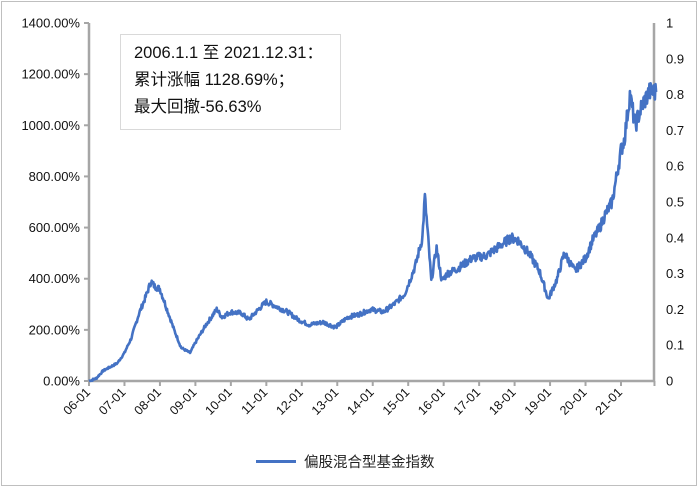 This screenshot has height=489, width=700. What do you see at coordinates (669, 381) in the screenshot?
I see `y2-tick-label: 0` at bounding box center [669, 381].